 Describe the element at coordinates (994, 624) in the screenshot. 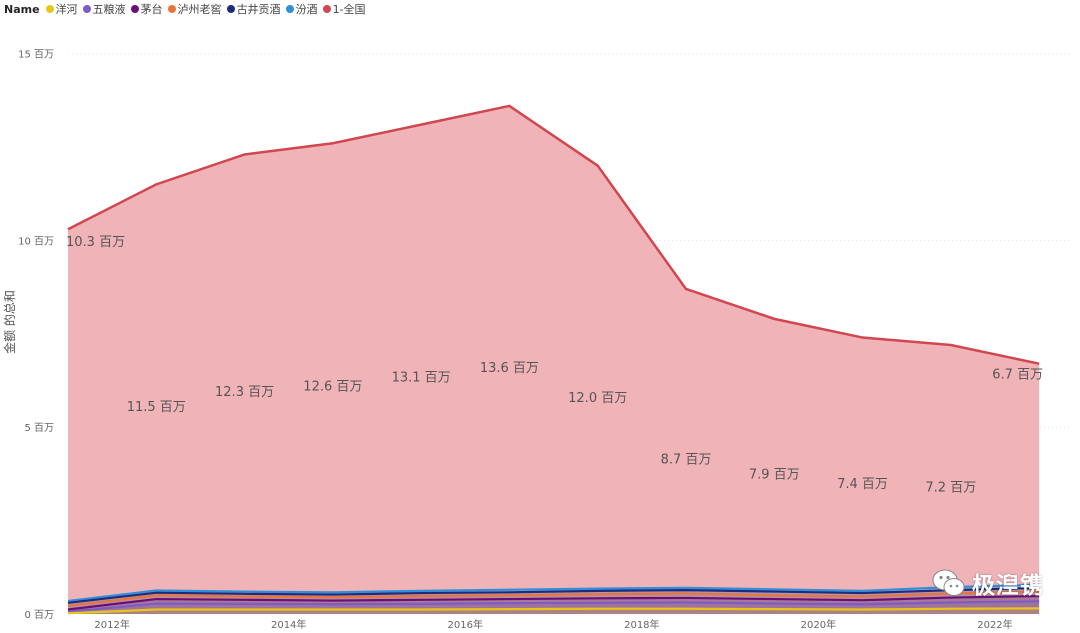

I see `x-tick-label: 2022年` at that location.